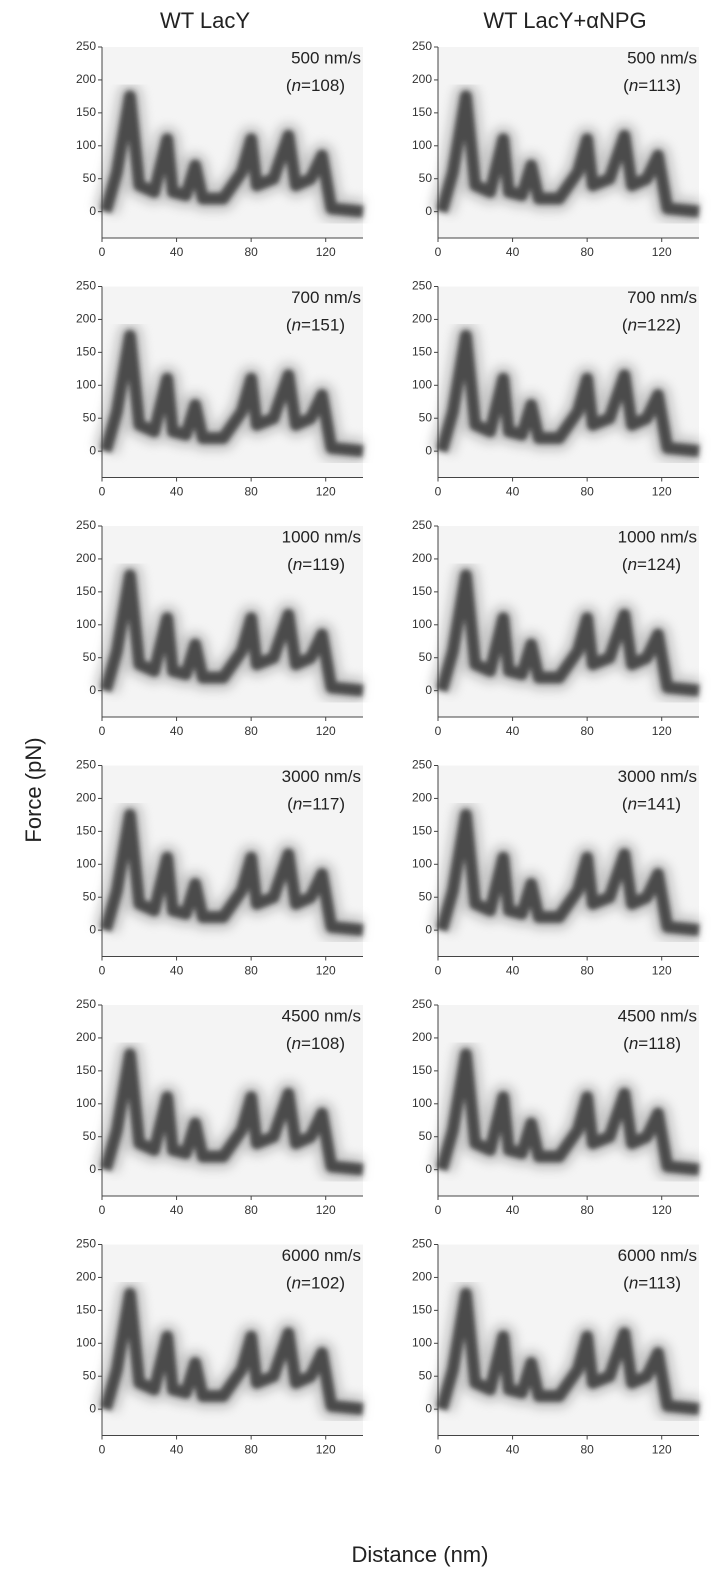 The height and width of the screenshot is (1582, 720). Describe the element at coordinates (316, 564) in the screenshot. I see `sample-label: (n=119)` at that location.